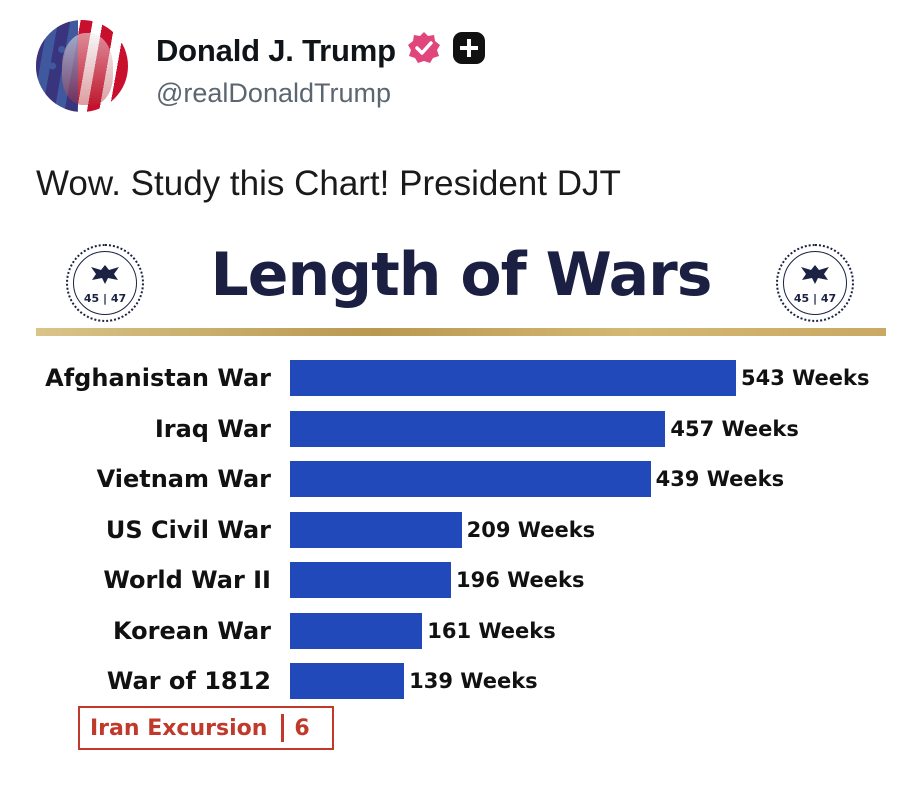 The image size is (922, 791). What do you see at coordinates (491, 630) in the screenshot?
I see `value-label: 161 Weeks` at bounding box center [491, 630].